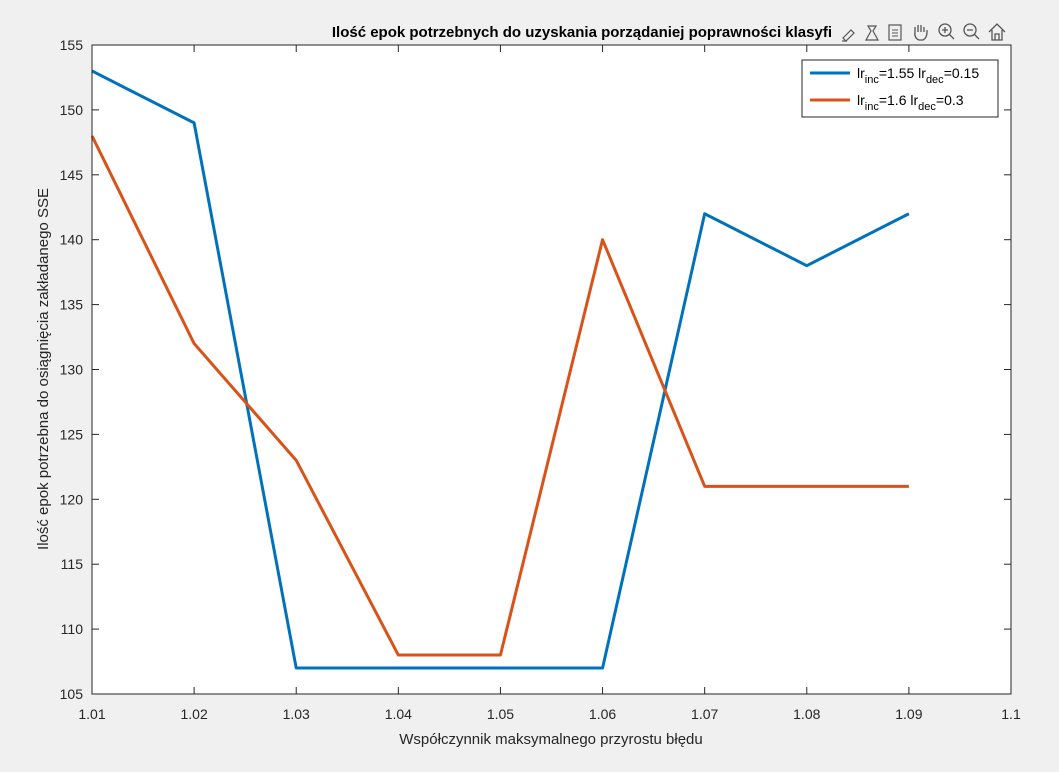 The height and width of the screenshot is (772, 1059). Describe the element at coordinates (872, 33) in the screenshot. I see `data-tip-icon` at that location.